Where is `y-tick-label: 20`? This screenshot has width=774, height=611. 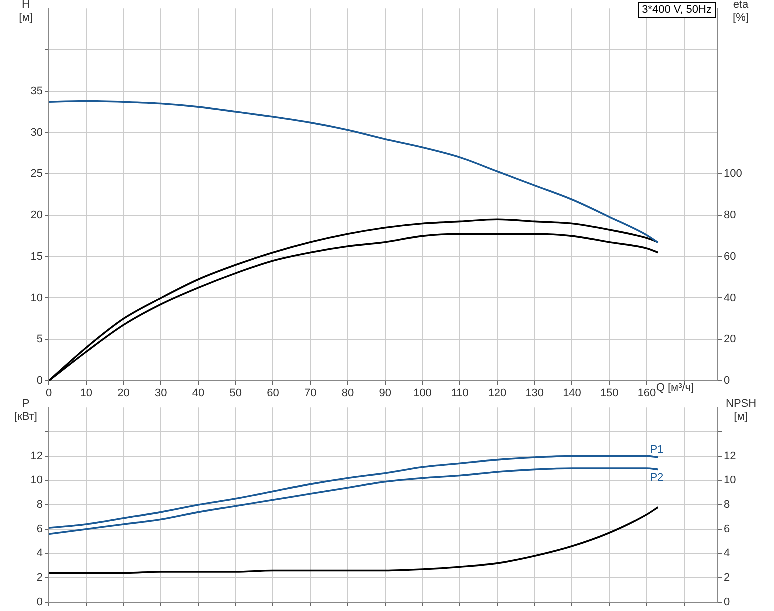 y-tick-label: 20 is located at coordinates (36, 216).